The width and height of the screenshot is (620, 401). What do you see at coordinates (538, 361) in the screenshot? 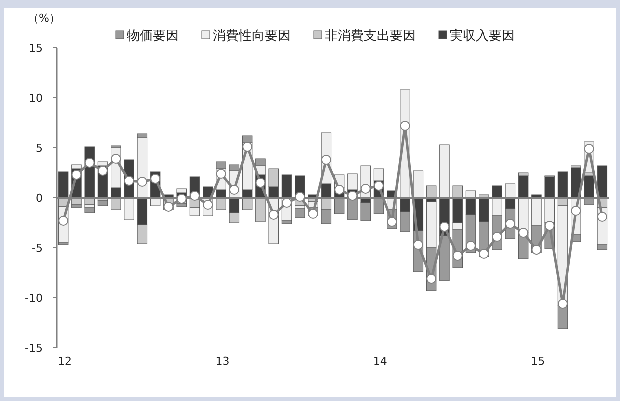
I see `x-tick-label: 15` at bounding box center [538, 361].